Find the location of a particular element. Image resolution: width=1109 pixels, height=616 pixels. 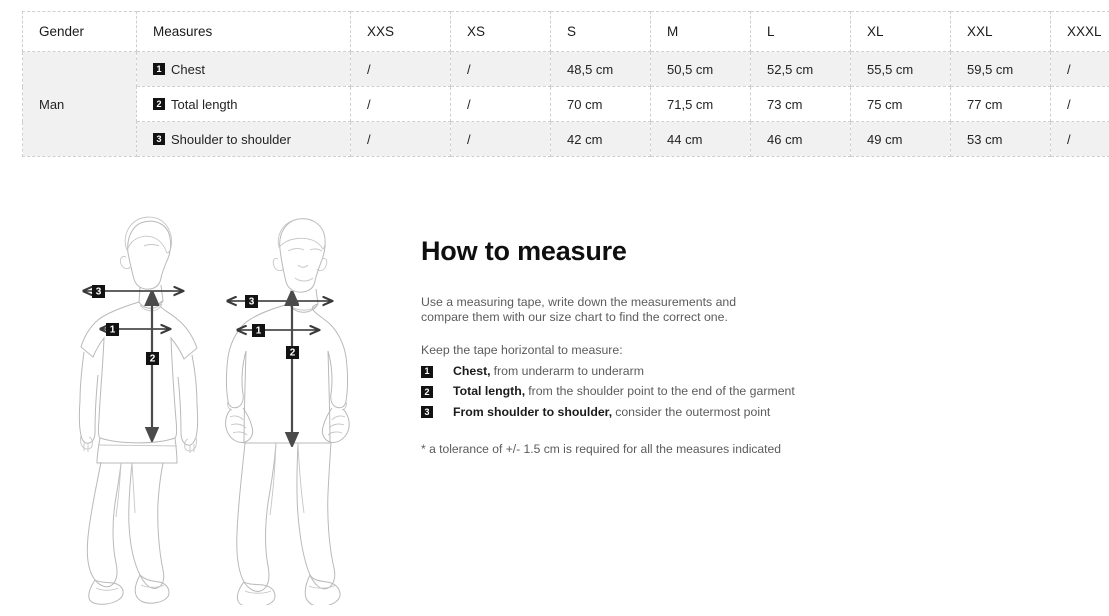

cell-chest-m: 50,5 cm is located at coordinates (700, 69).